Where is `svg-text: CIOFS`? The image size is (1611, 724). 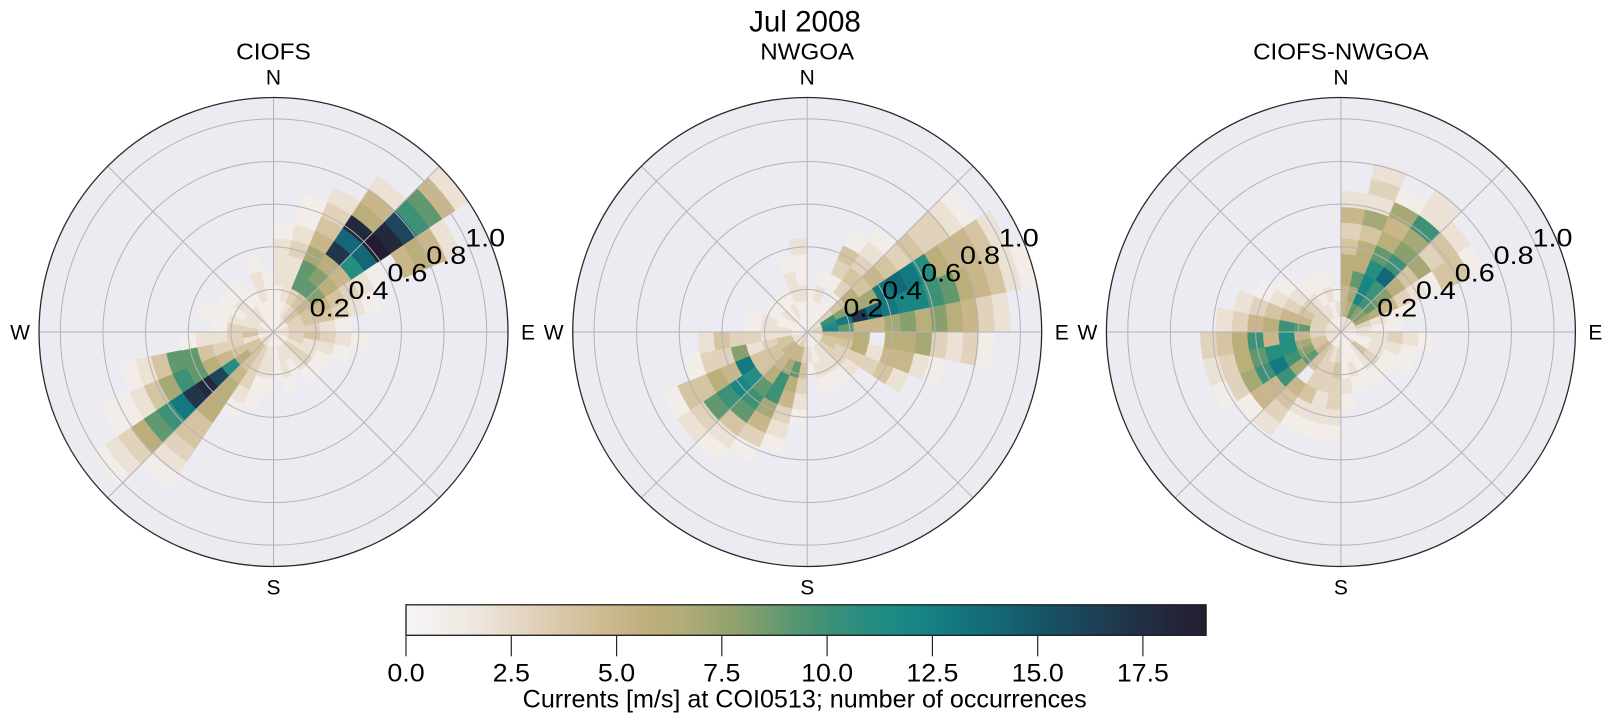 svg-text: CIOFS is located at coordinates (273, 52).